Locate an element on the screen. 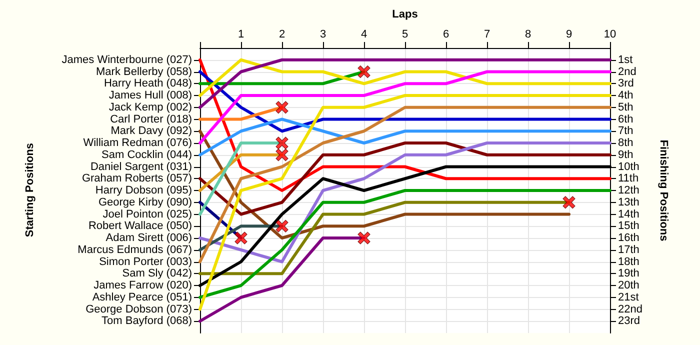  y2-tick-label: 21st is located at coordinates (628, 297).